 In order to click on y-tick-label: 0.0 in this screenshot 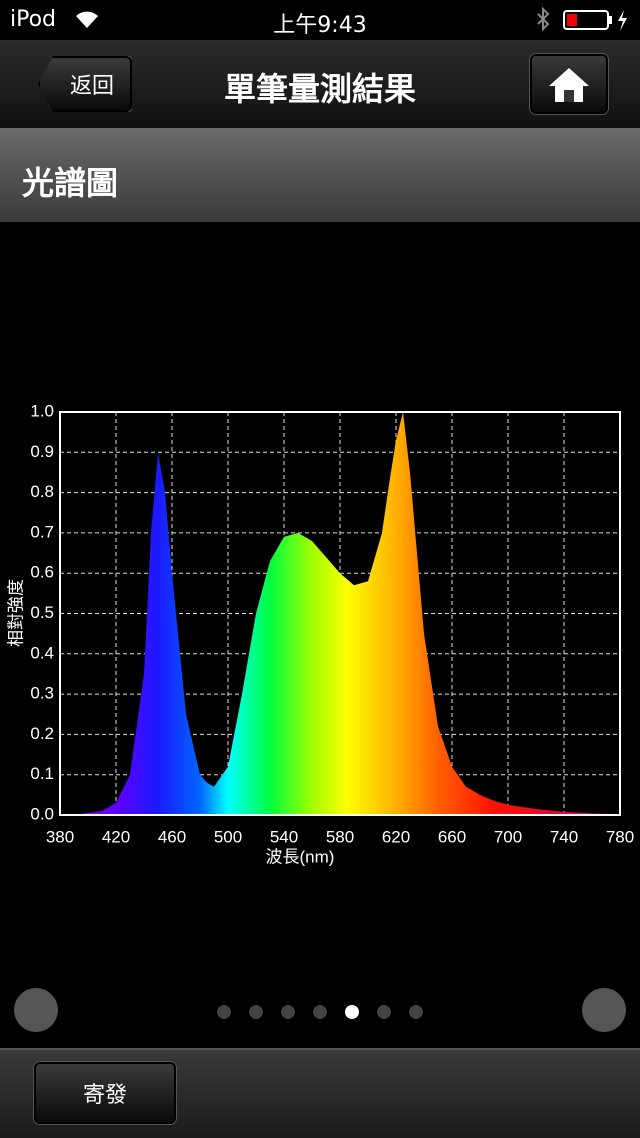, I will do `click(42, 813)`.